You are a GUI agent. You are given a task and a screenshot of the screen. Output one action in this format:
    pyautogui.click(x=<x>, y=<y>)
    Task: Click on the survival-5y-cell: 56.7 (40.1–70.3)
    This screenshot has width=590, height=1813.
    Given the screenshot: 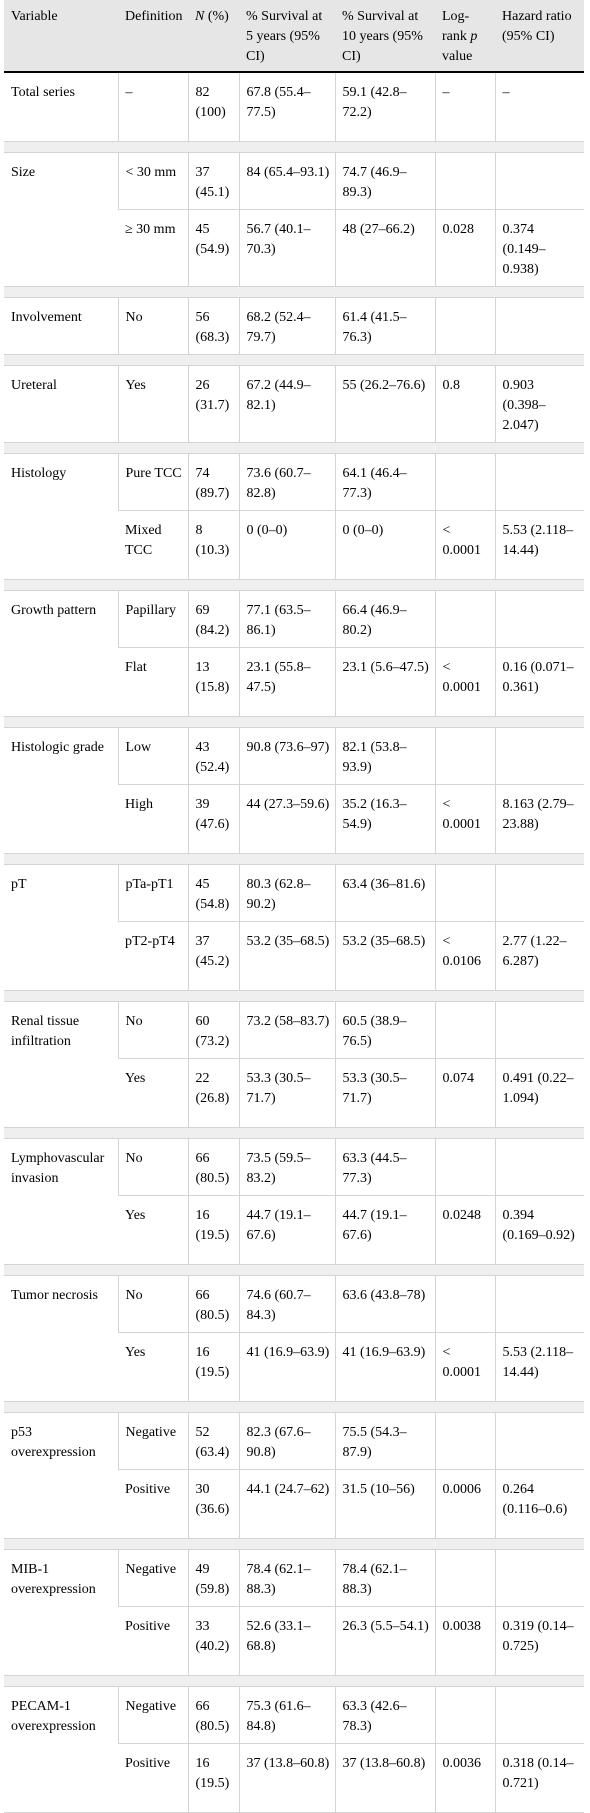 What is the action you would take?
    pyautogui.click(x=286, y=248)
    